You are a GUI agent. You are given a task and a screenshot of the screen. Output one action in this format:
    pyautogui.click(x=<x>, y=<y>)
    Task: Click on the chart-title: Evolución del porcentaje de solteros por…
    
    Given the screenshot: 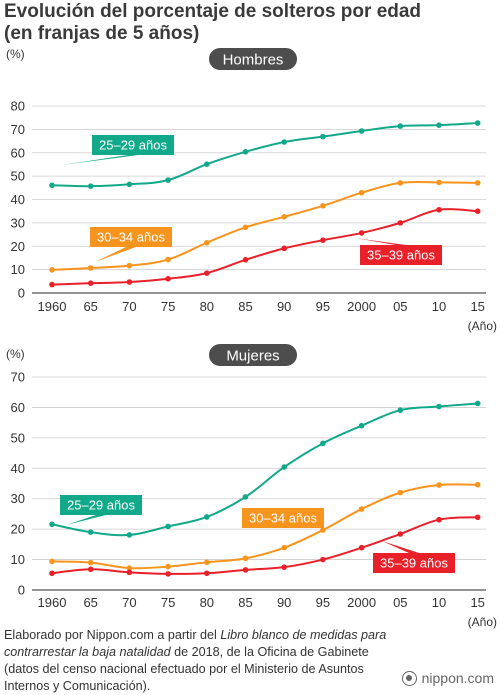 What is the action you would take?
    pyautogui.click(x=249, y=23)
    